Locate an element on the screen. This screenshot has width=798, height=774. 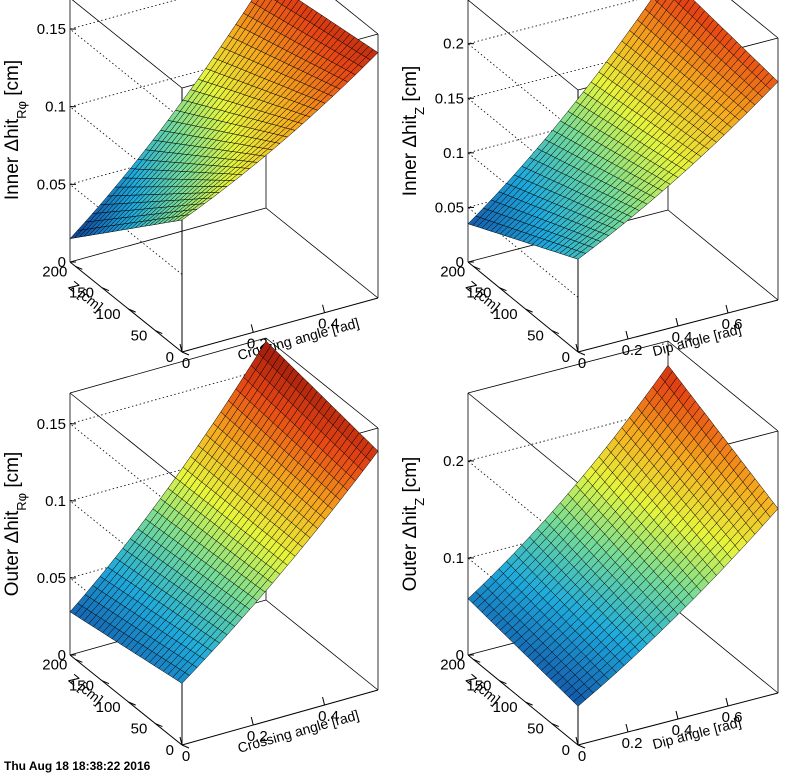
z-axis: 0 0.05 0.1 0.15 0.2 Inner ΔhitZ [cm] is located at coordinates (437, 153).